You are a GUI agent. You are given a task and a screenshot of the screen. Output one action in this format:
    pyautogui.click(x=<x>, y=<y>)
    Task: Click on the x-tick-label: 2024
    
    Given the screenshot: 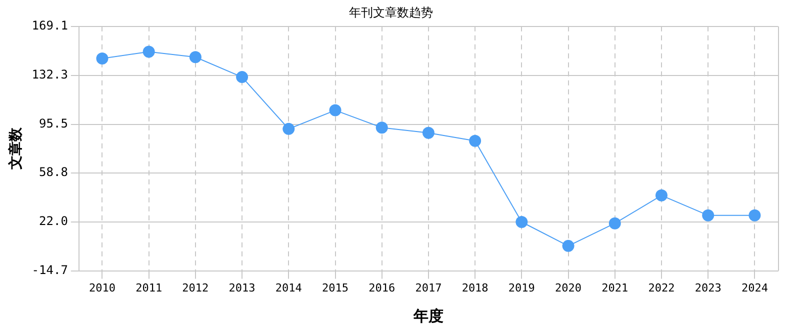 What is the action you would take?
    pyautogui.click(x=754, y=287)
    